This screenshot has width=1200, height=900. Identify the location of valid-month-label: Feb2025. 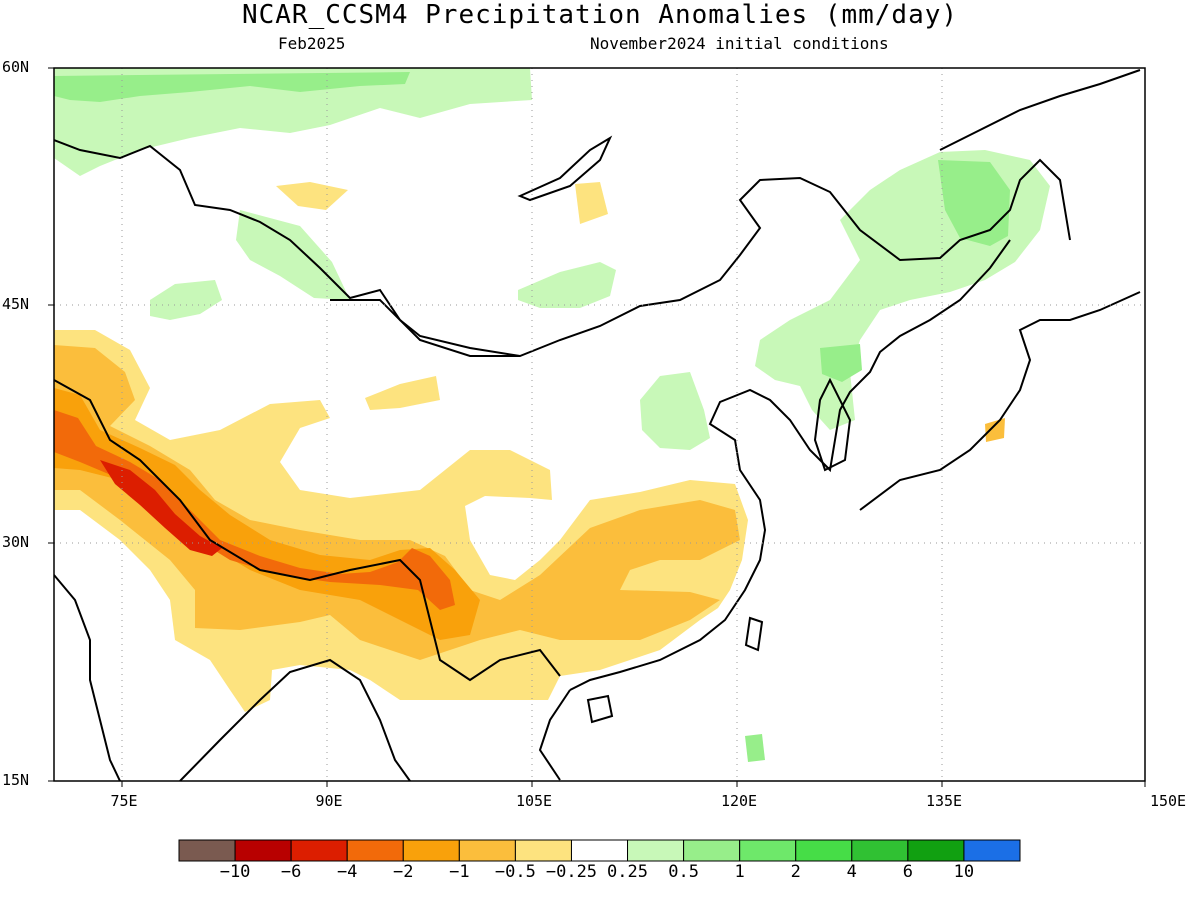
(312, 43).